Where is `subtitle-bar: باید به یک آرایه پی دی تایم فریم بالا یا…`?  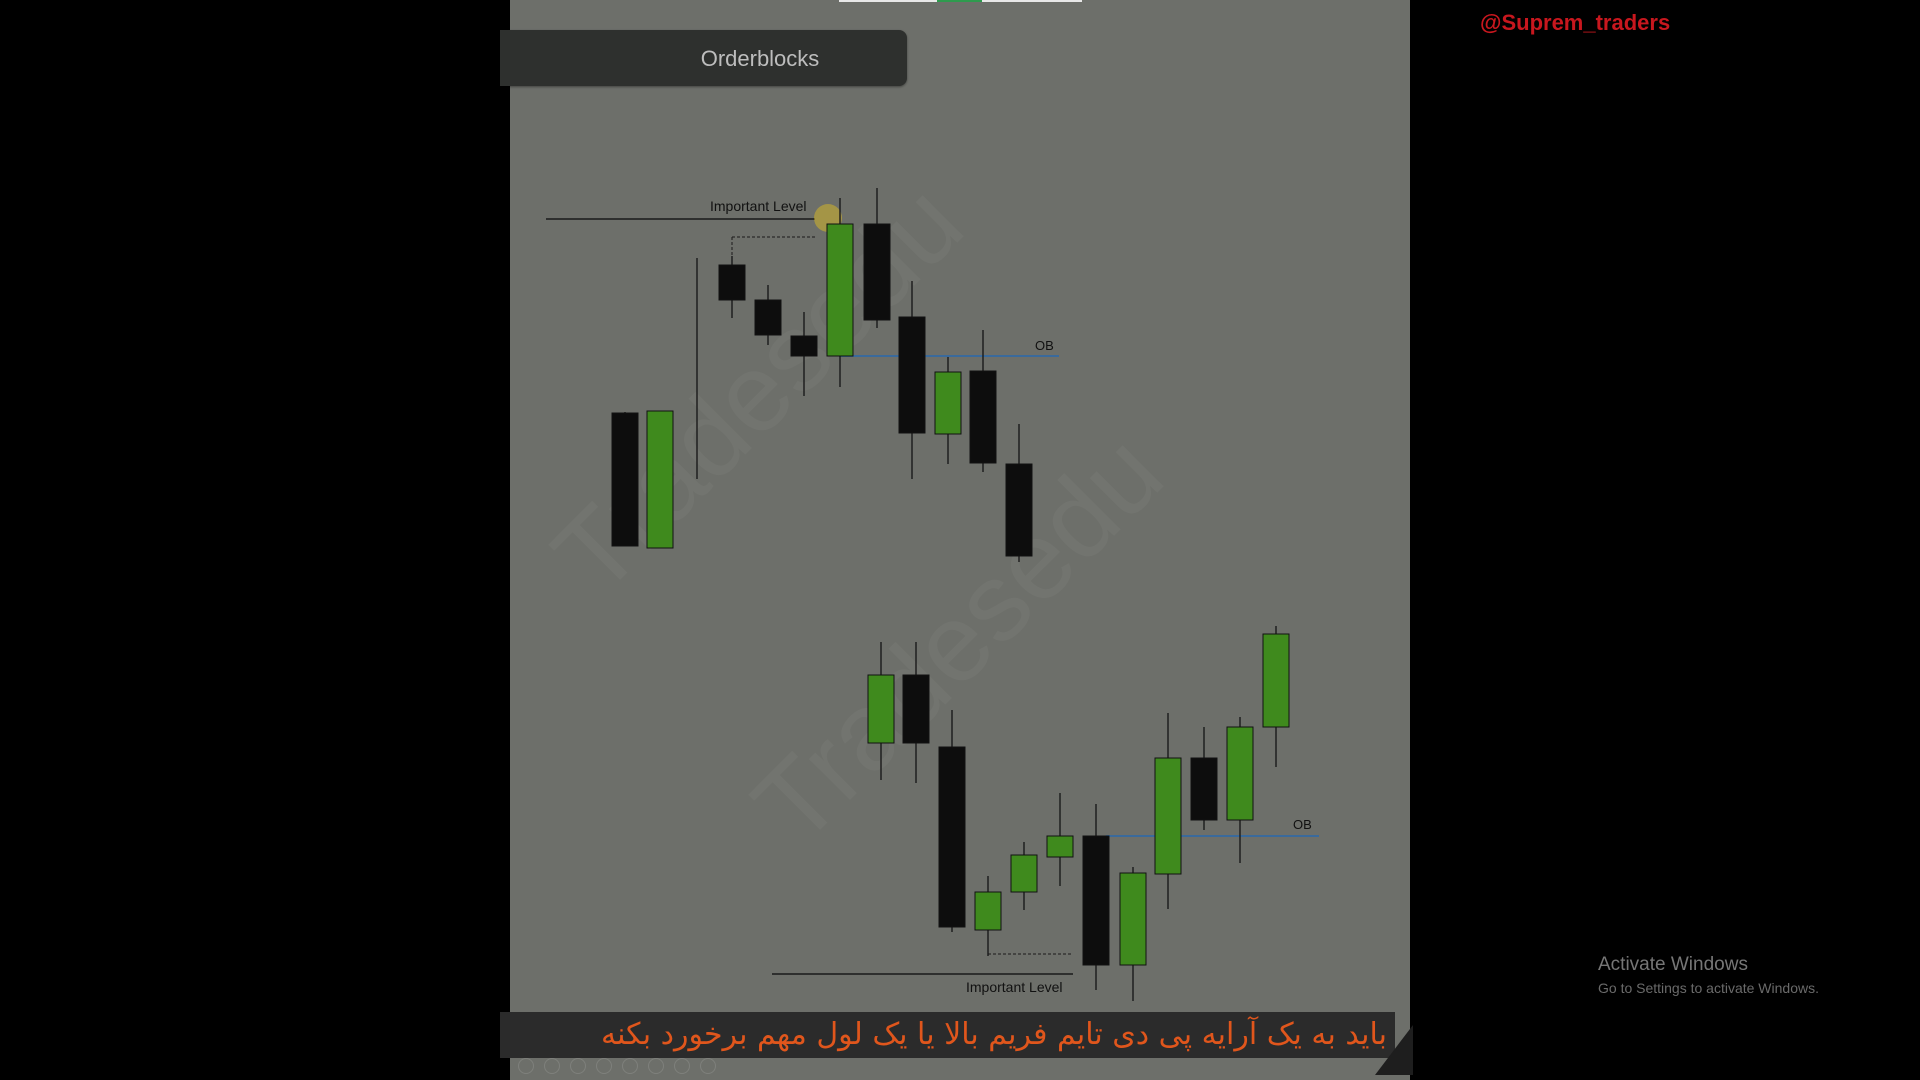 subtitle-bar: باید به یک آرایه پی دی تایم فریم بالا یا… is located at coordinates (947, 1035).